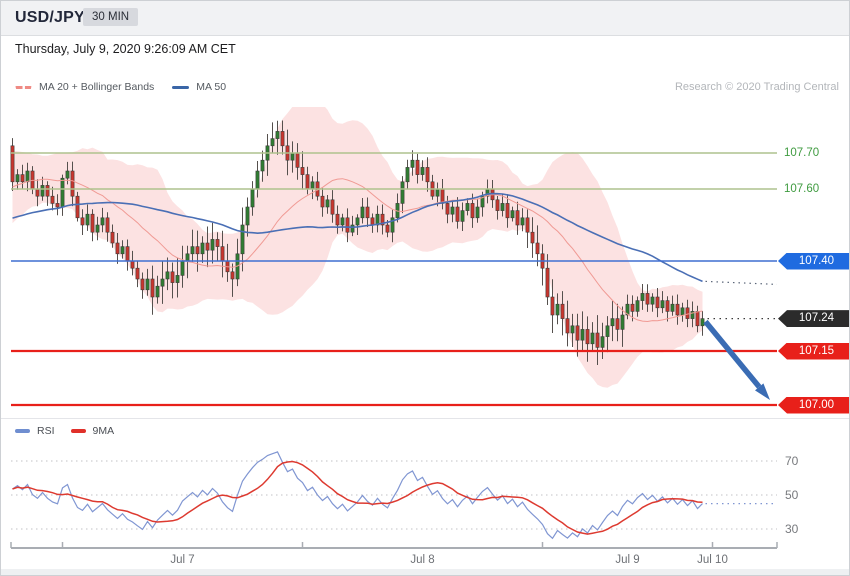 The image size is (850, 576). What do you see at coordinates (741, 282) in the screenshot?
I see `ma50-projection-dotted` at bounding box center [741, 282].